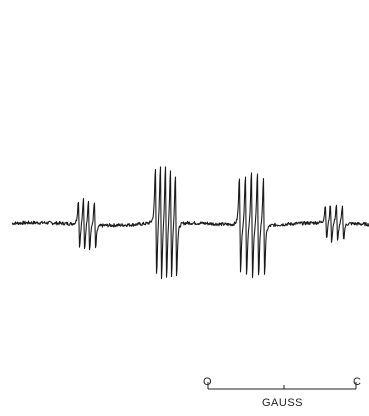  Describe the element at coordinates (357, 382) in the screenshot. I see `scale-right-label: C` at that location.